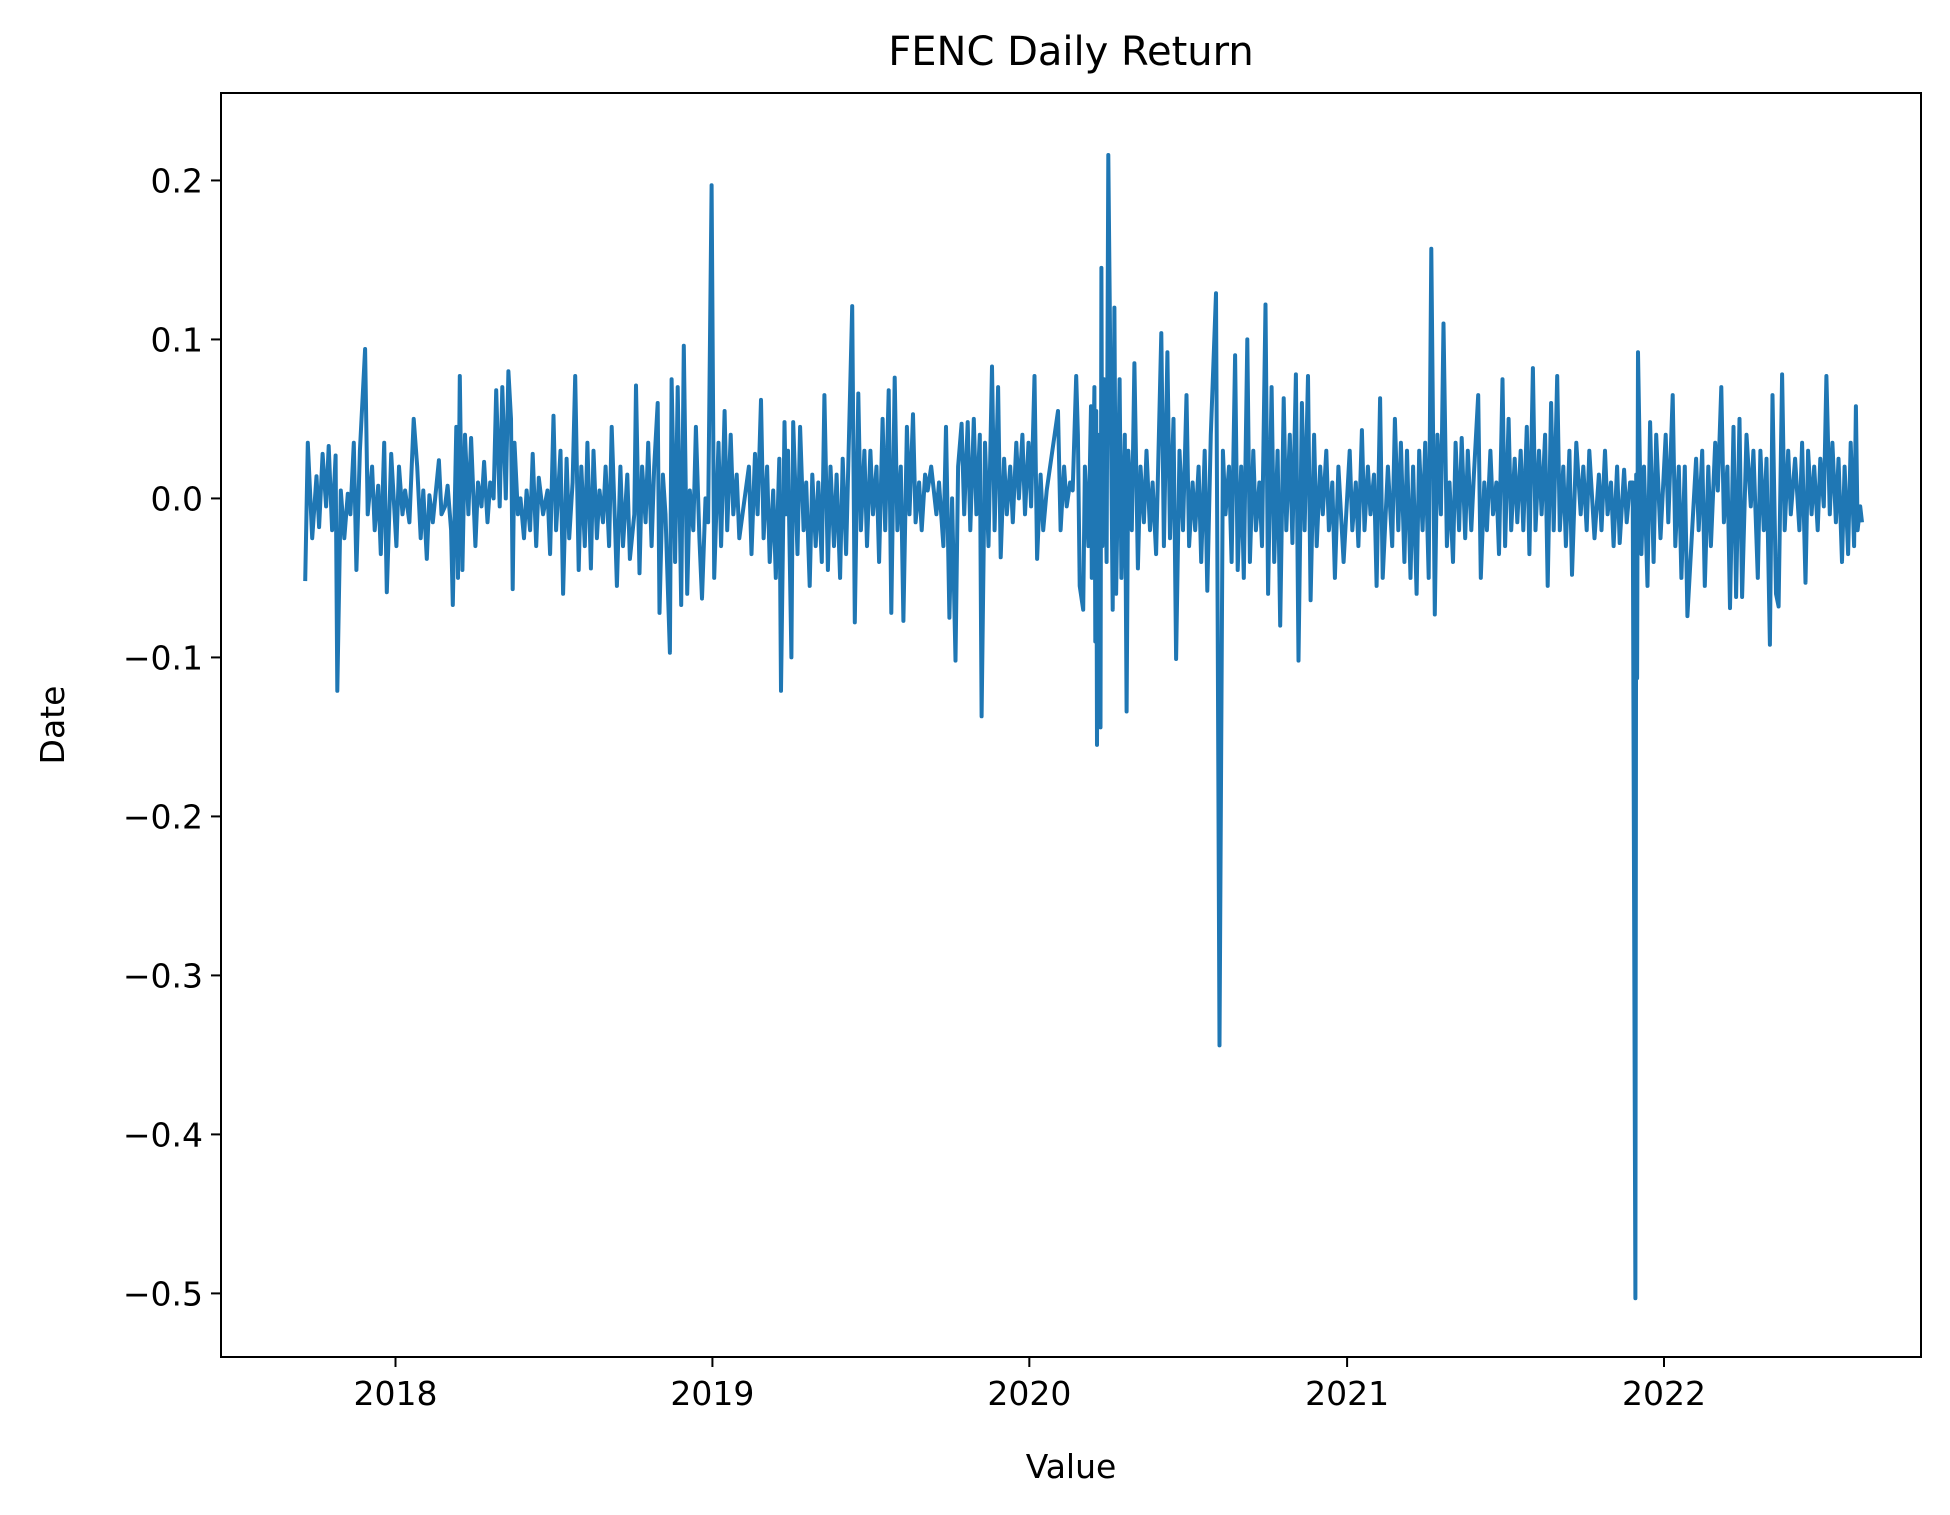 This screenshot has height=1515, width=1950. What do you see at coordinates (1071, 1466) in the screenshot?
I see `x-axis-label: Value` at bounding box center [1071, 1466].